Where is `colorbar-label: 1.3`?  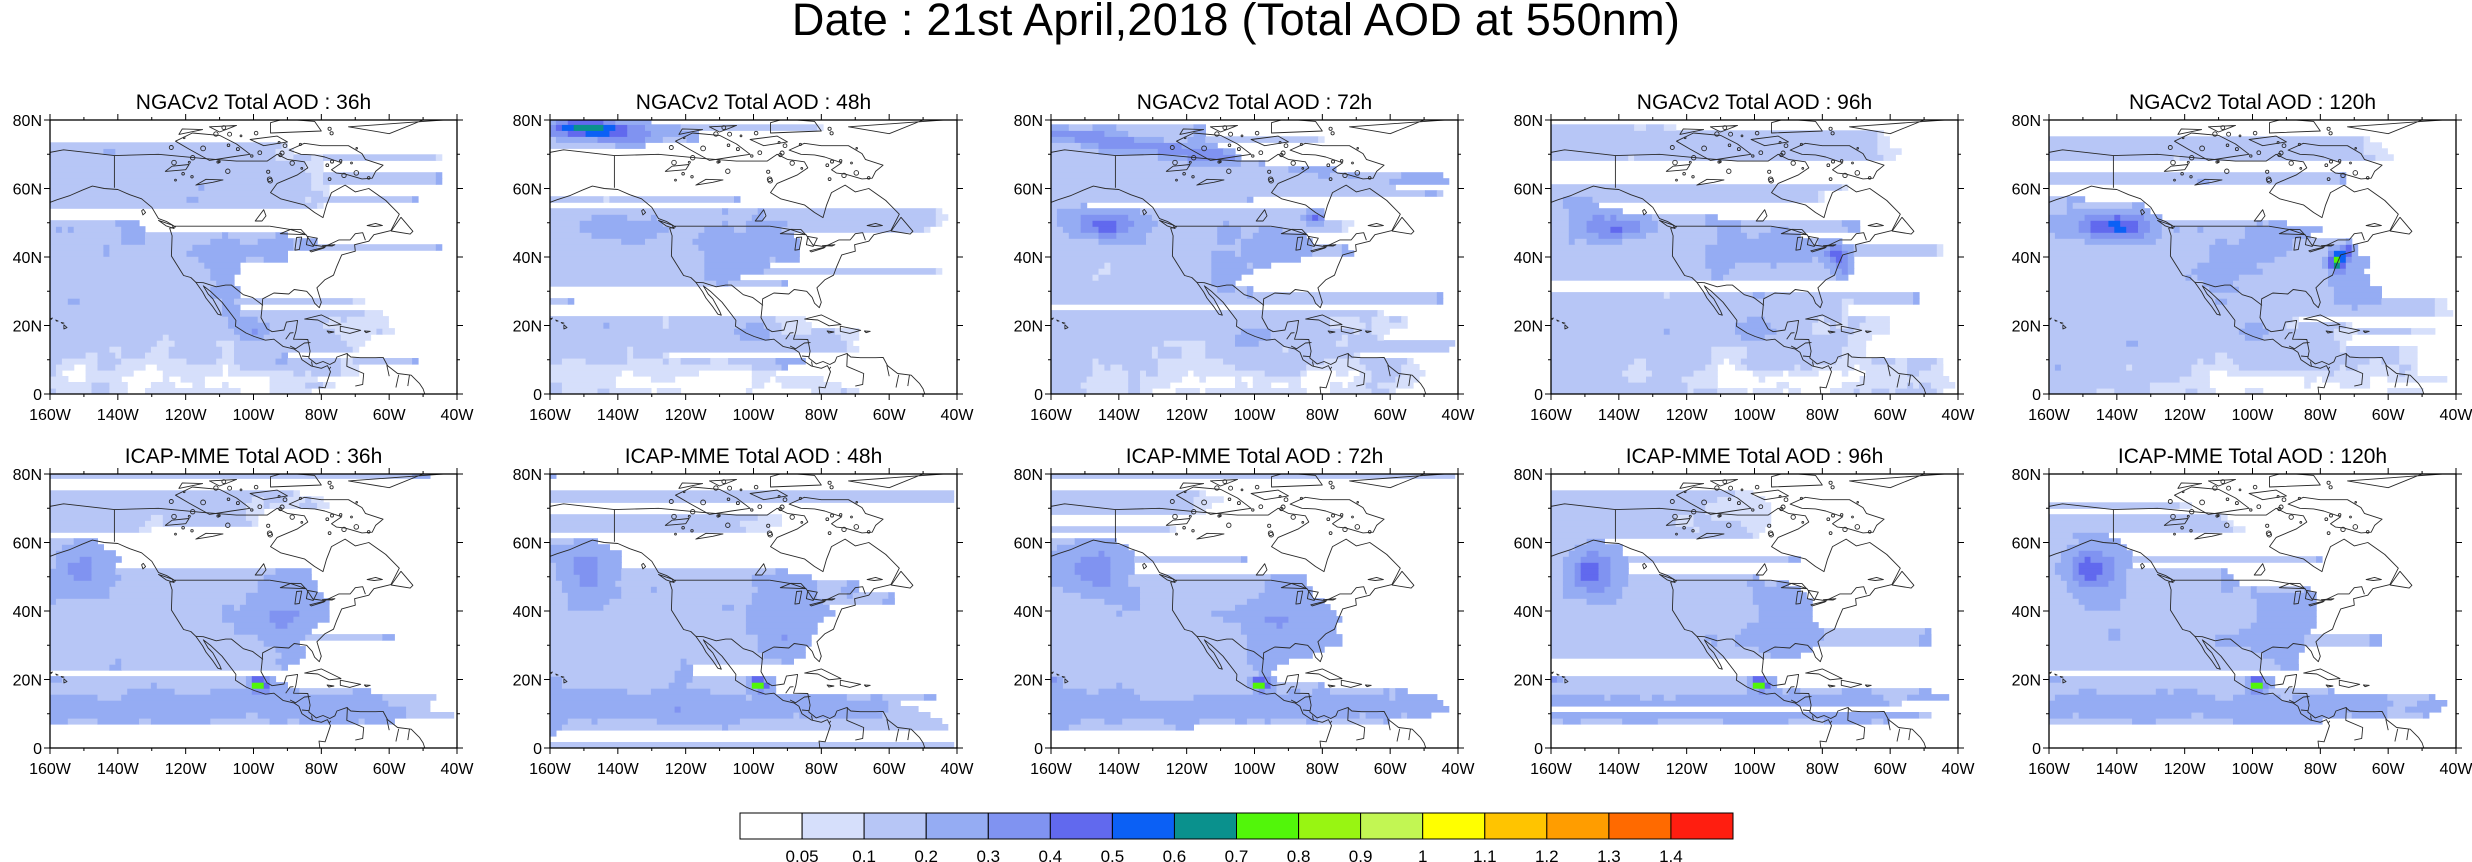 colorbar-label: 1.3 is located at coordinates (1609, 854).